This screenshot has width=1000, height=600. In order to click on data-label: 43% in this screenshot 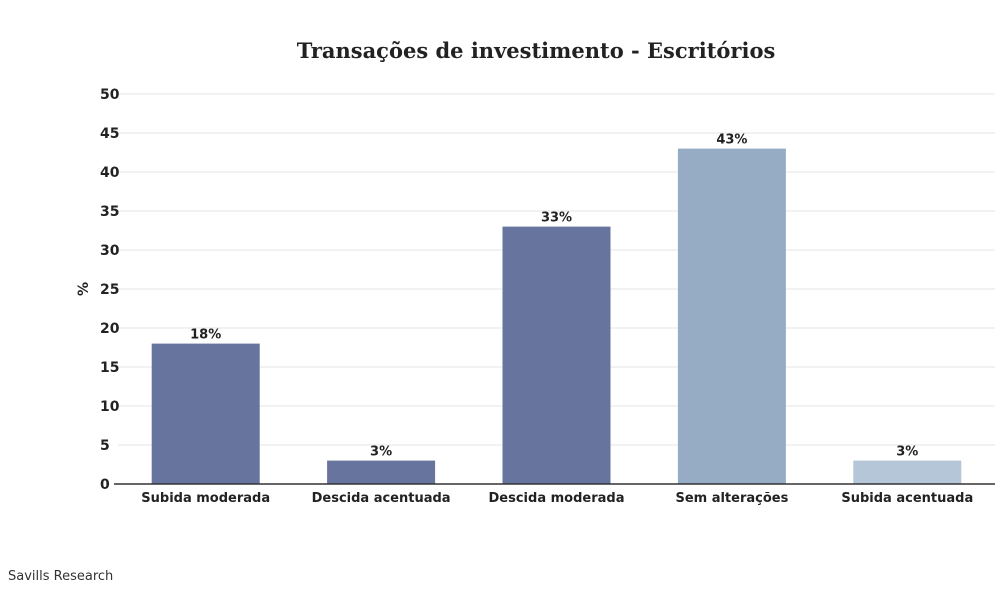, I will do `click(731, 140)`.